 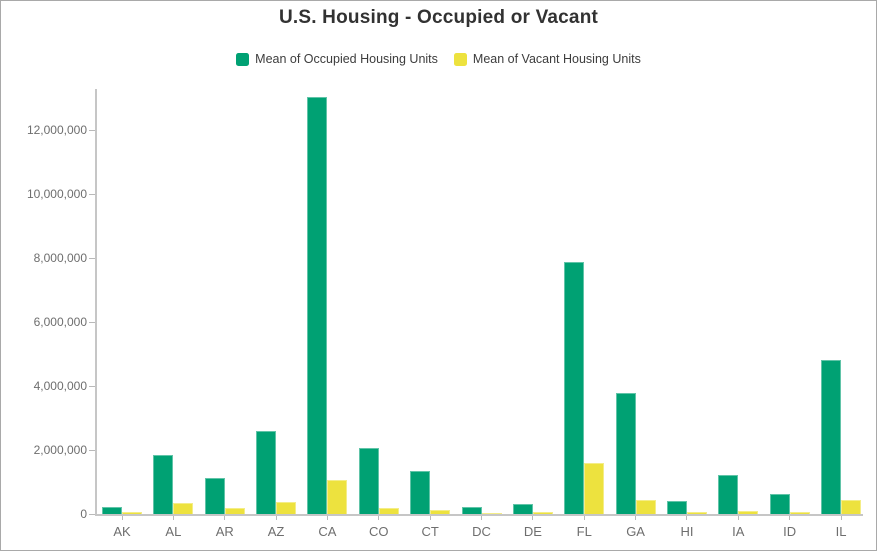 I want to click on bar-occupied-AK, so click(x=112, y=510).